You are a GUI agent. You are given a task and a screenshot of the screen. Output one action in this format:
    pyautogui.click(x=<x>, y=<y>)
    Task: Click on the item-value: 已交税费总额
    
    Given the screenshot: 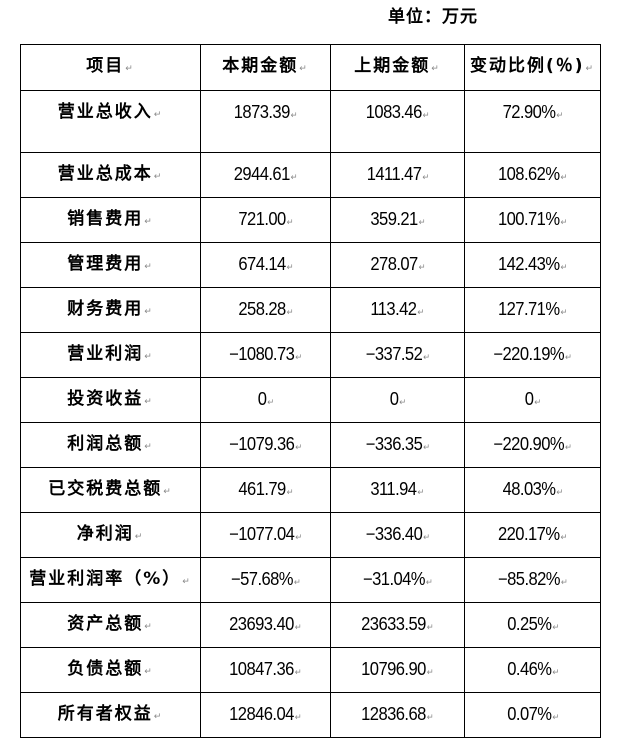 What is the action you would take?
    pyautogui.click(x=110, y=490)
    